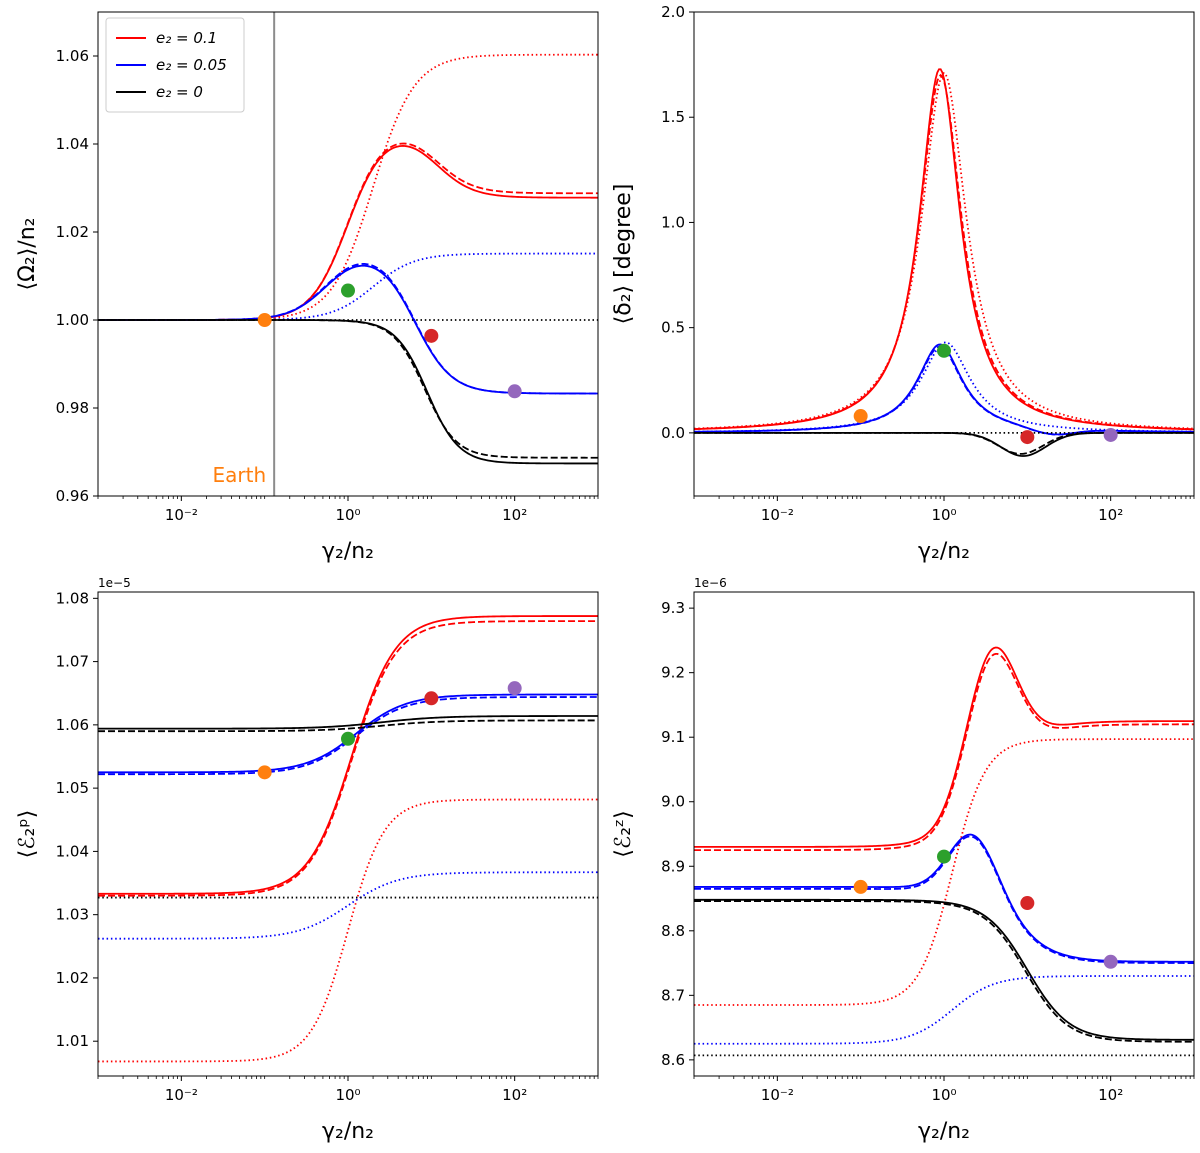 The height and width of the screenshot is (1153, 1200). Describe the element at coordinates (673, 802) in the screenshot. I see `y-tick-label: 9.0` at that location.